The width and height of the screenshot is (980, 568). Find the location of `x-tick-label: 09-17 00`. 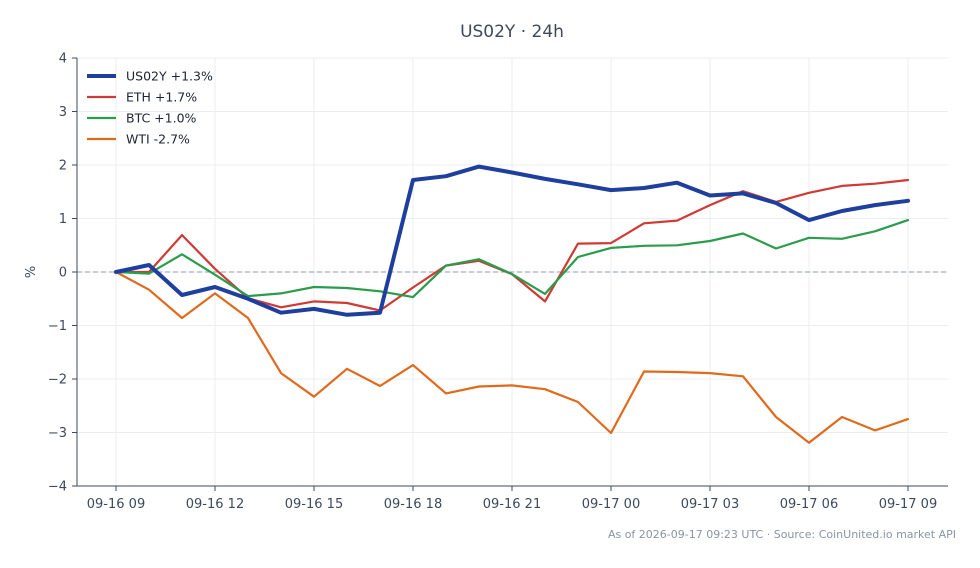

x-tick-label: 09-17 00 is located at coordinates (611, 504).